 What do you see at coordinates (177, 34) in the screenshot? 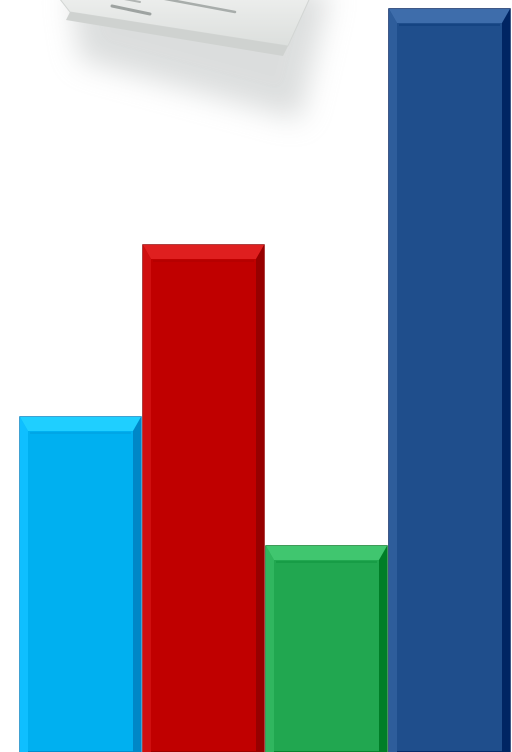
I see `document-paper-edge` at bounding box center [177, 34].